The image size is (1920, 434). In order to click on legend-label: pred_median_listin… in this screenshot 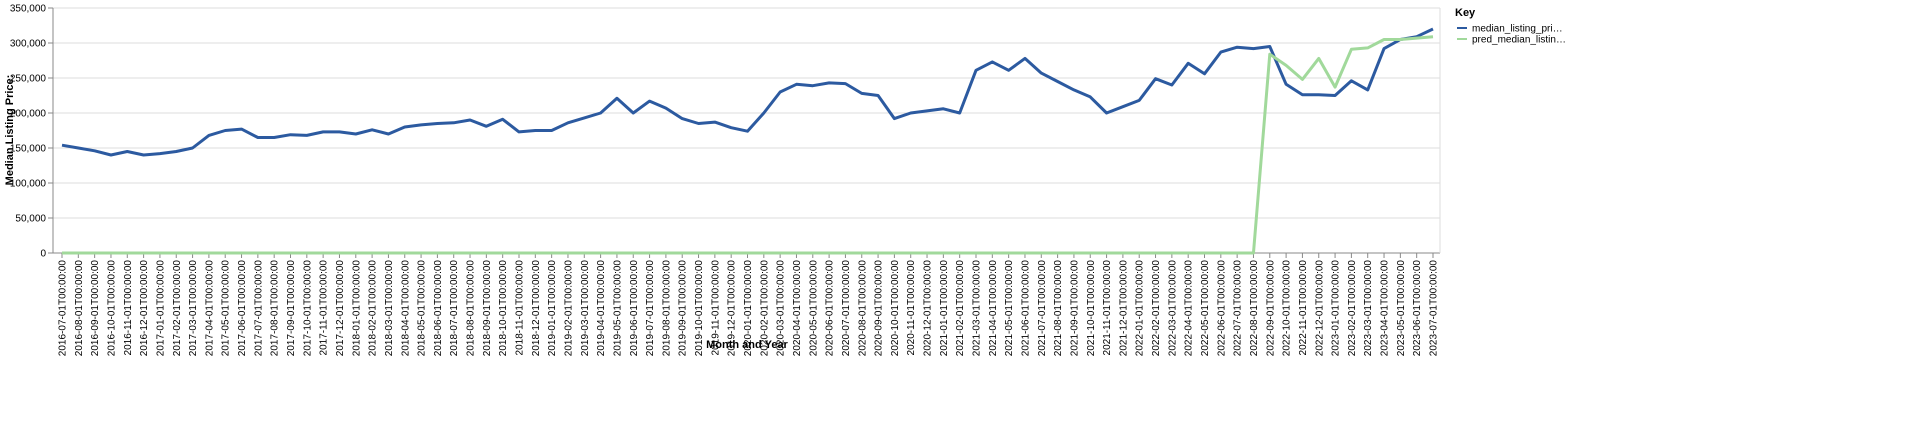, I will do `click(1519, 40)`.